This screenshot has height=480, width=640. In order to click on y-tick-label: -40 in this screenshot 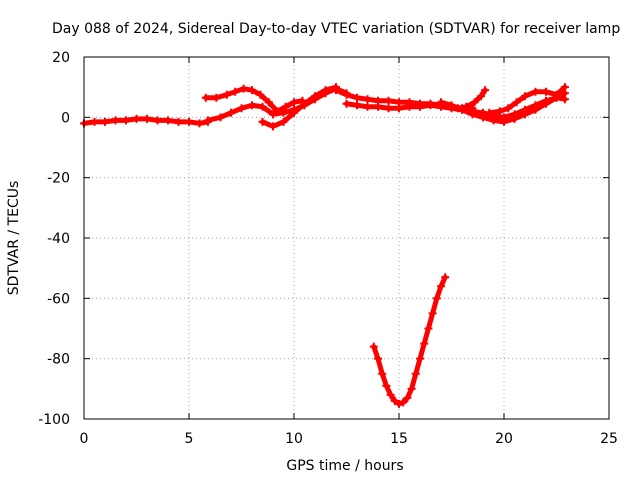, I will do `click(58, 239)`.